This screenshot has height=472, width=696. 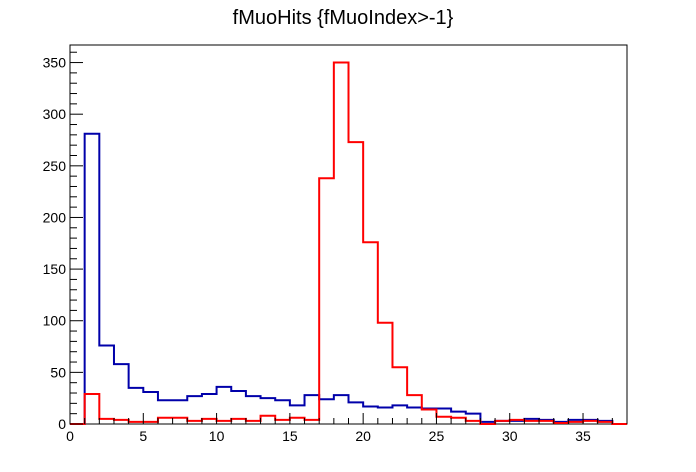 What do you see at coordinates (63, 241) in the screenshot?
I see `y-axis: 0 50 100 150 200 250 300 350` at bounding box center [63, 241].